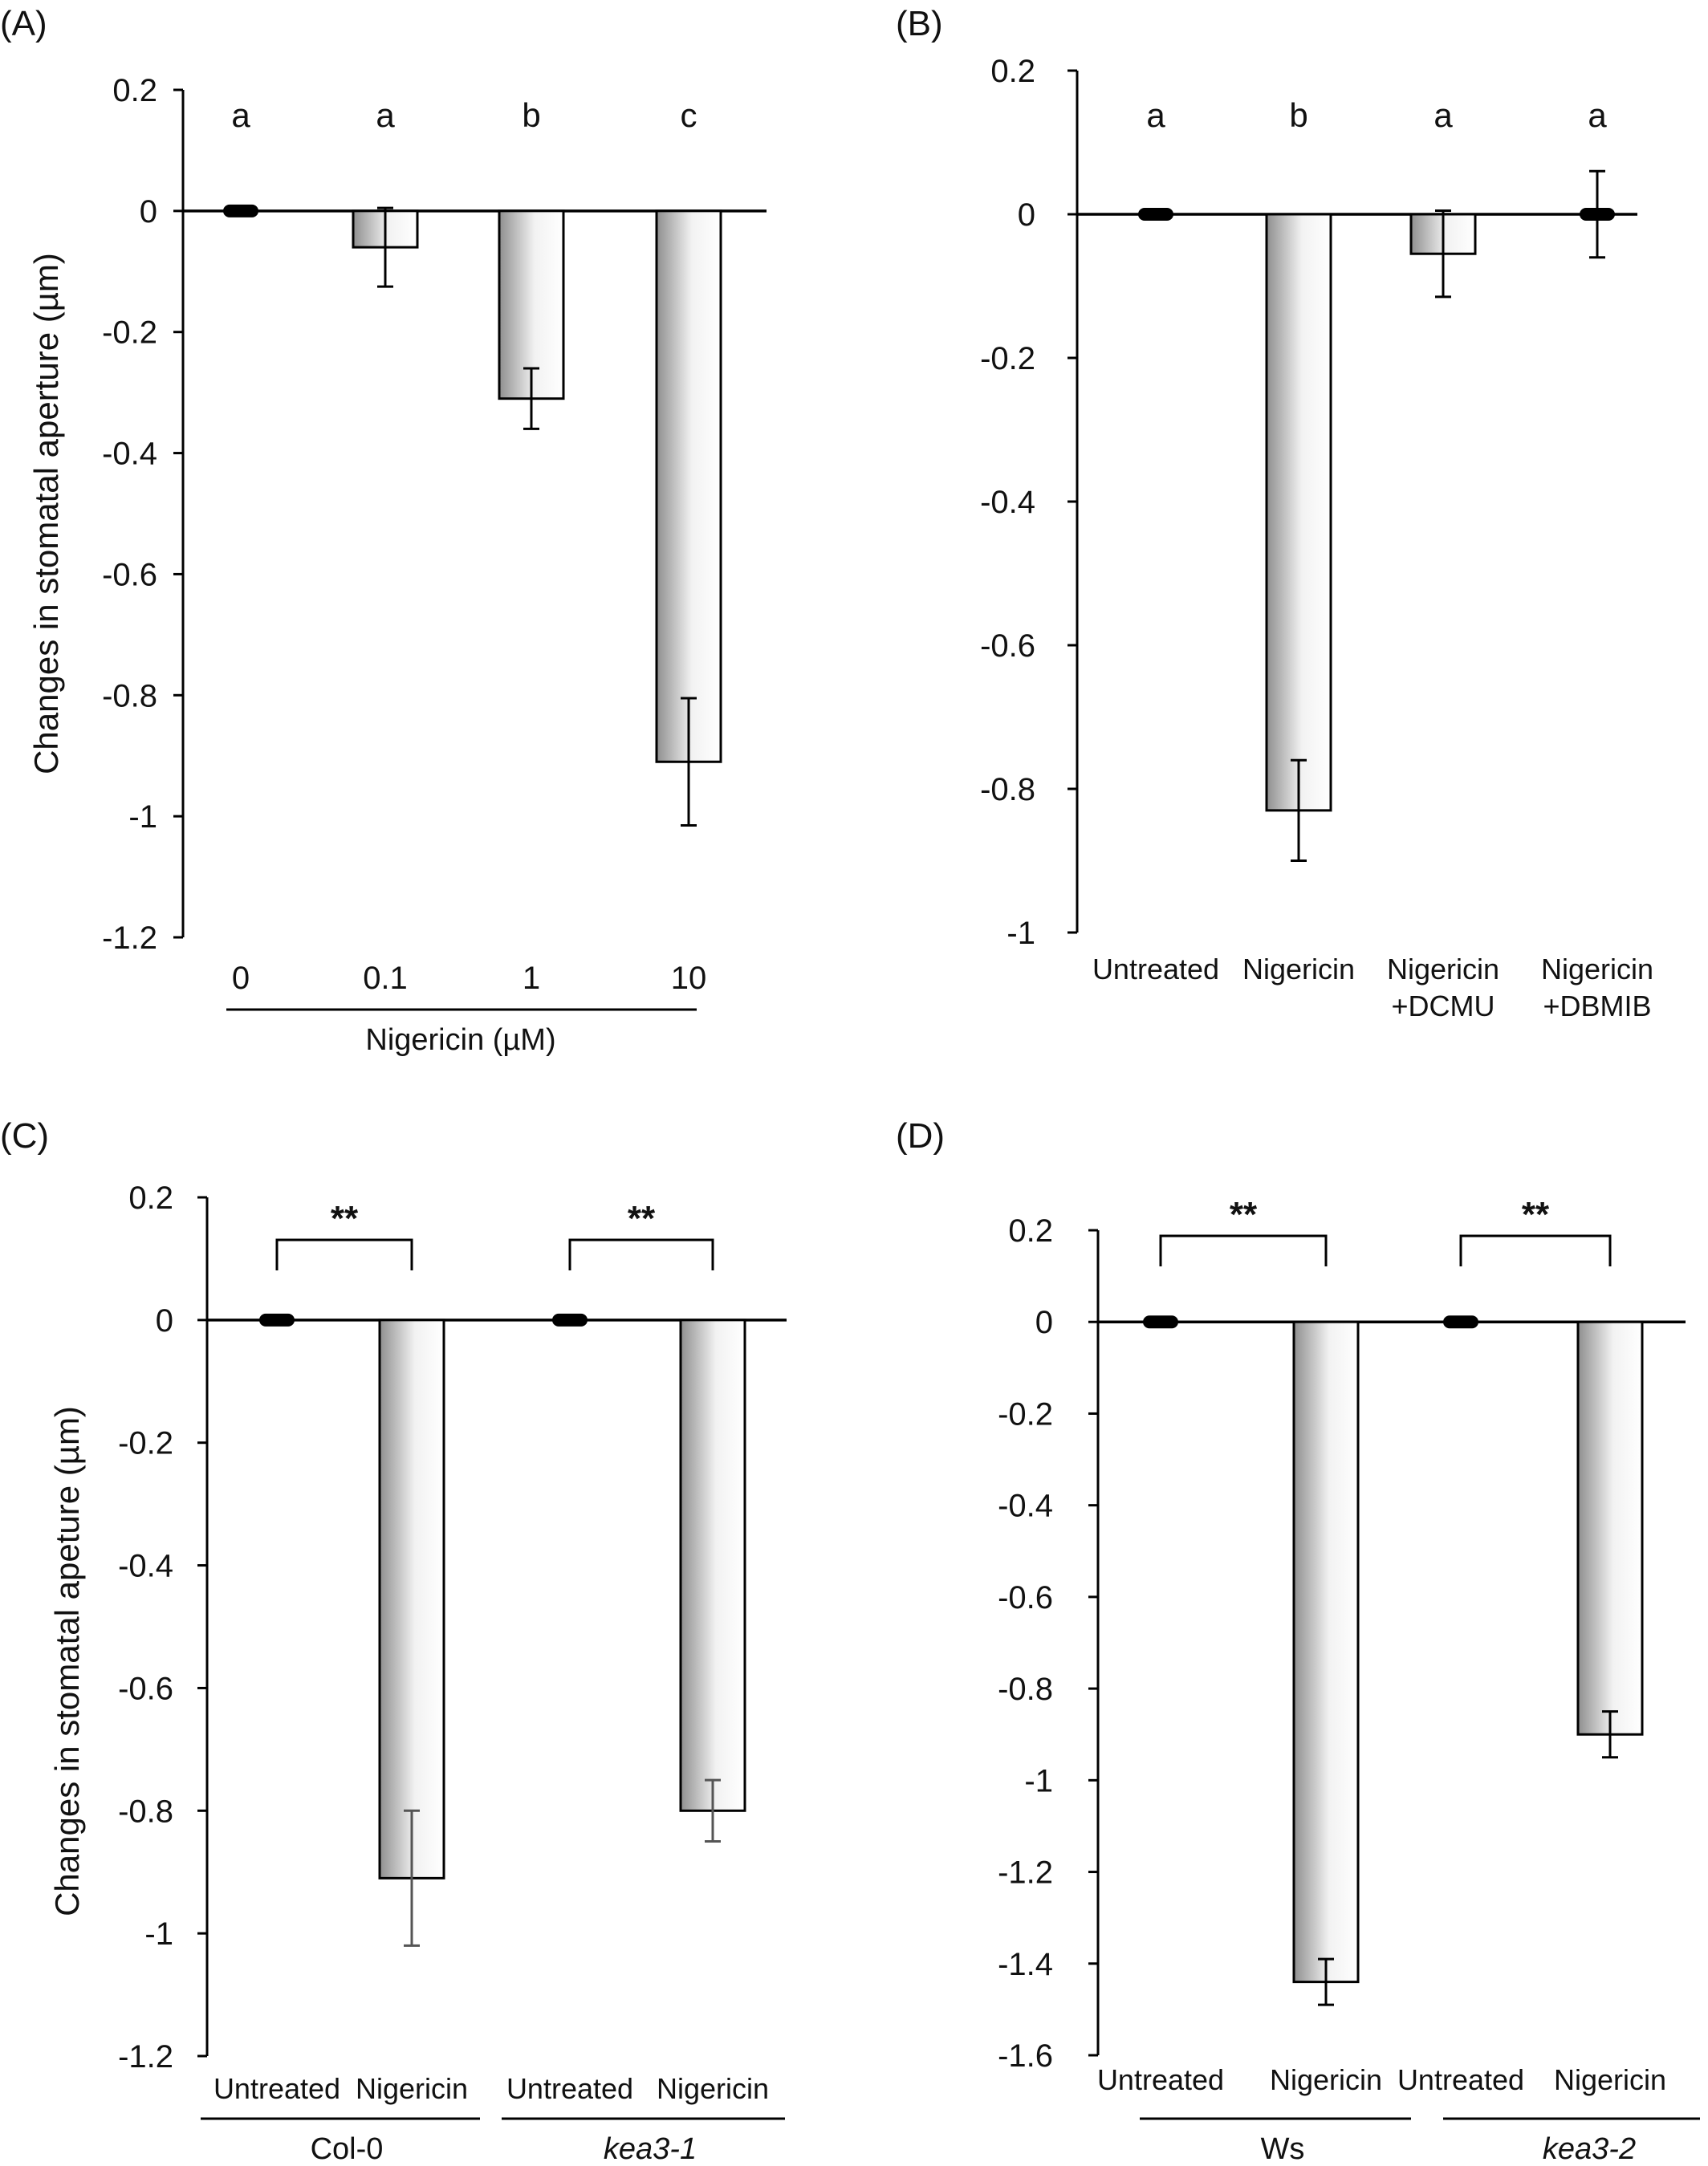 The height and width of the screenshot is (2166, 1708). Describe the element at coordinates (145, 1443) in the screenshot. I see `panel-c-y-tick-label: -0.2` at that location.